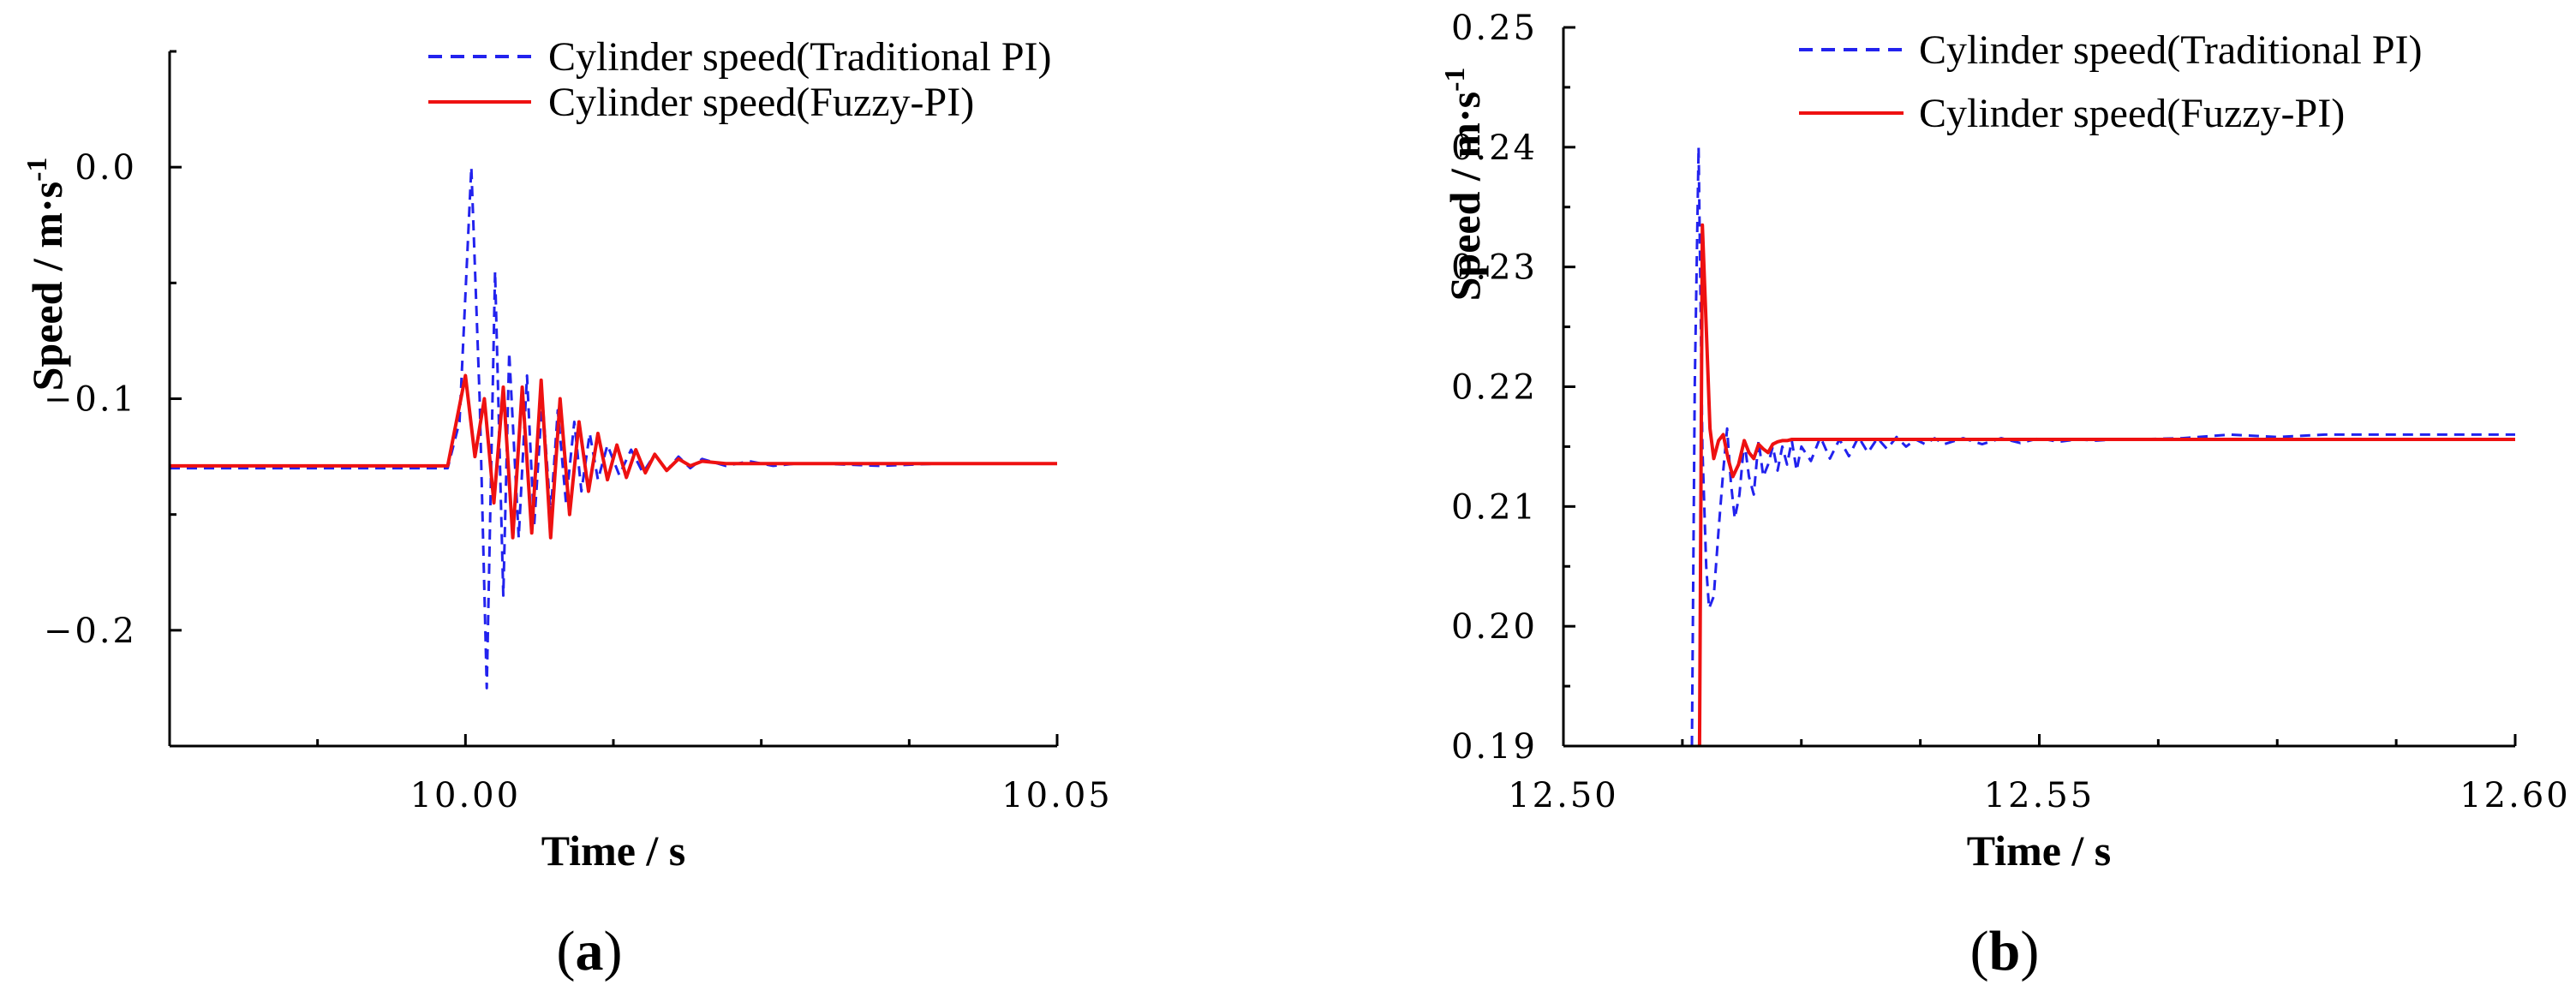 The width and height of the screenshot is (2576, 1003). Describe the element at coordinates (1057, 796) in the screenshot. I see `x-tick-label-a: 10.05` at that location.